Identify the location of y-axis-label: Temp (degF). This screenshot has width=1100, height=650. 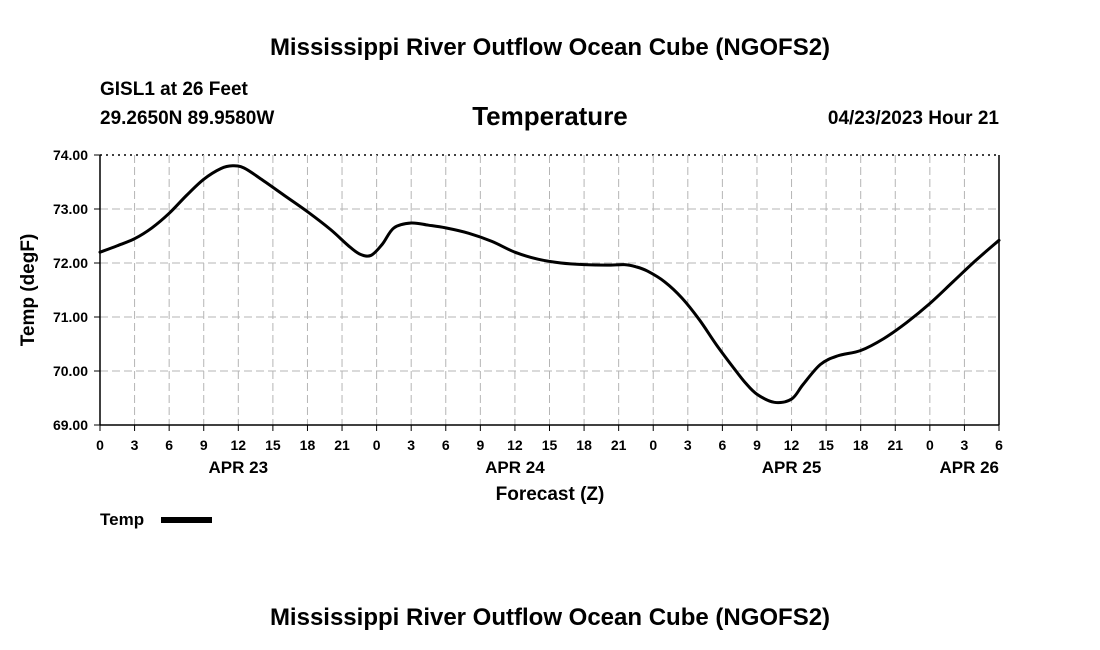
(28, 290).